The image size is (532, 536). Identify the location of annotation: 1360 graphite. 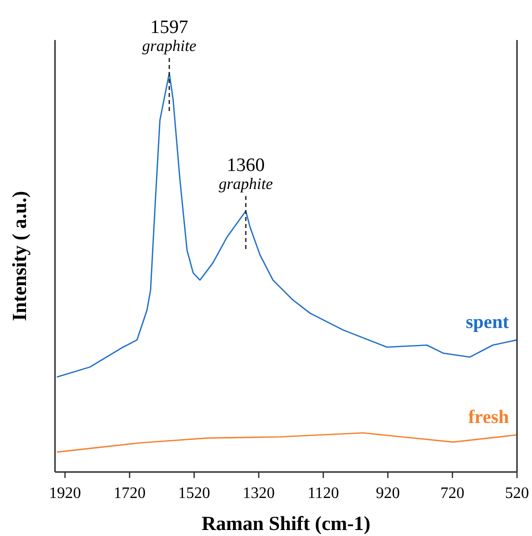
(245, 174).